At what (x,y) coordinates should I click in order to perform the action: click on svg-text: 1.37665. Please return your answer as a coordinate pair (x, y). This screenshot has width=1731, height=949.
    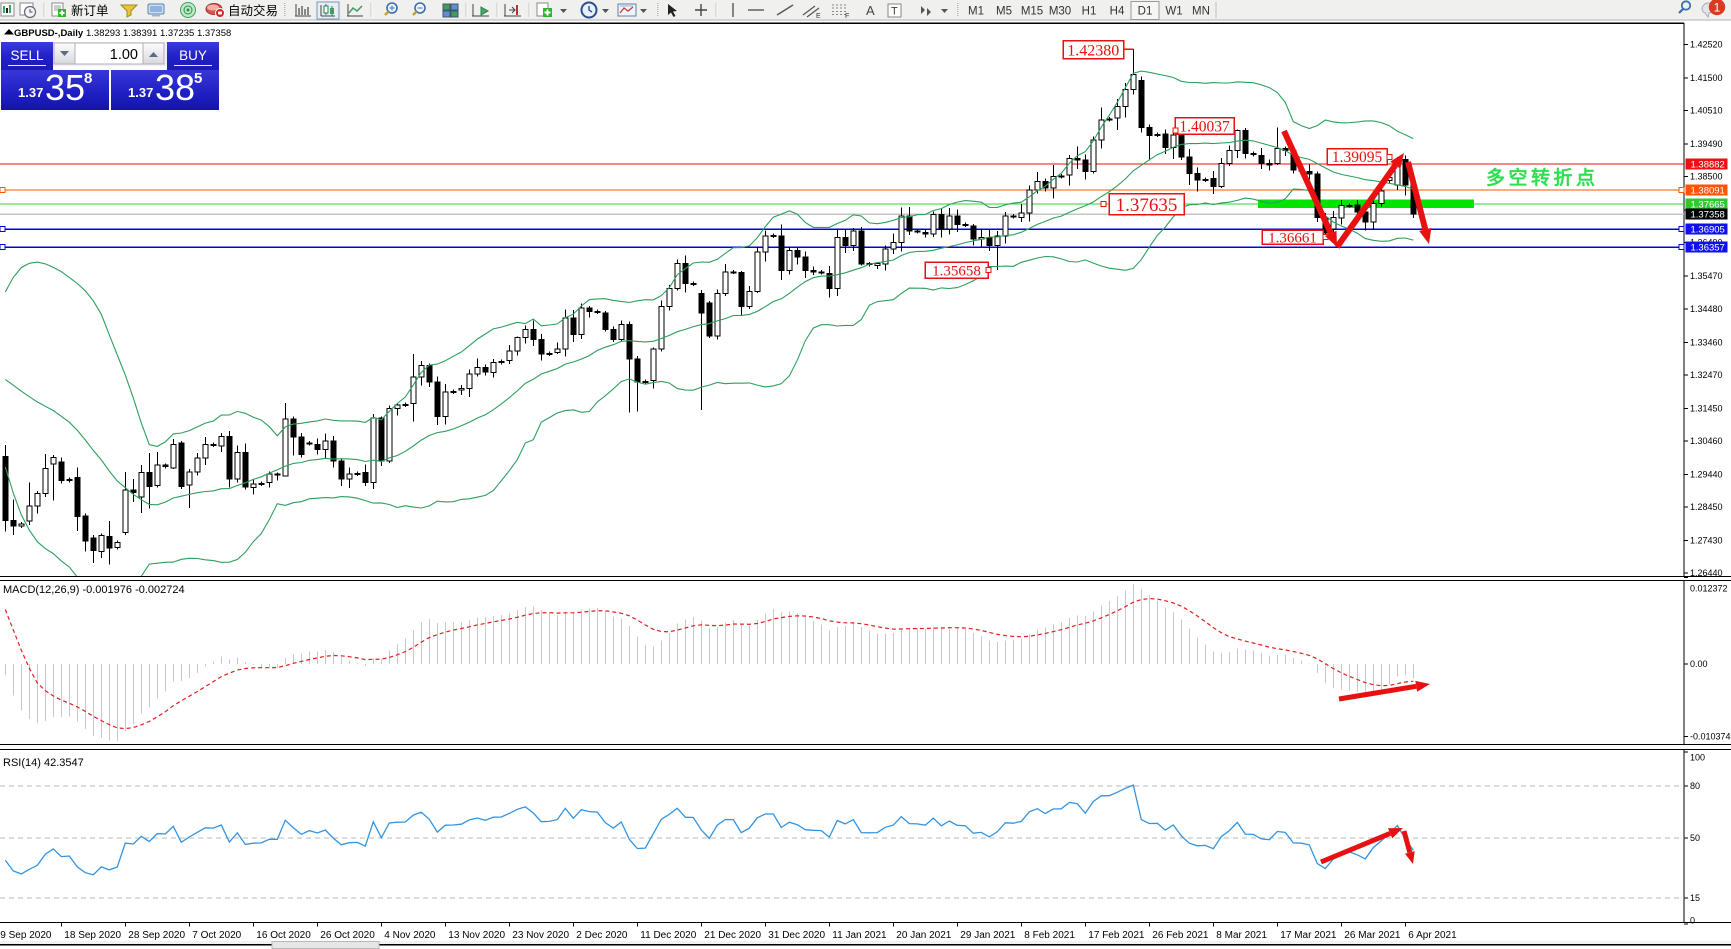
    Looking at the image, I should click on (1708, 204).